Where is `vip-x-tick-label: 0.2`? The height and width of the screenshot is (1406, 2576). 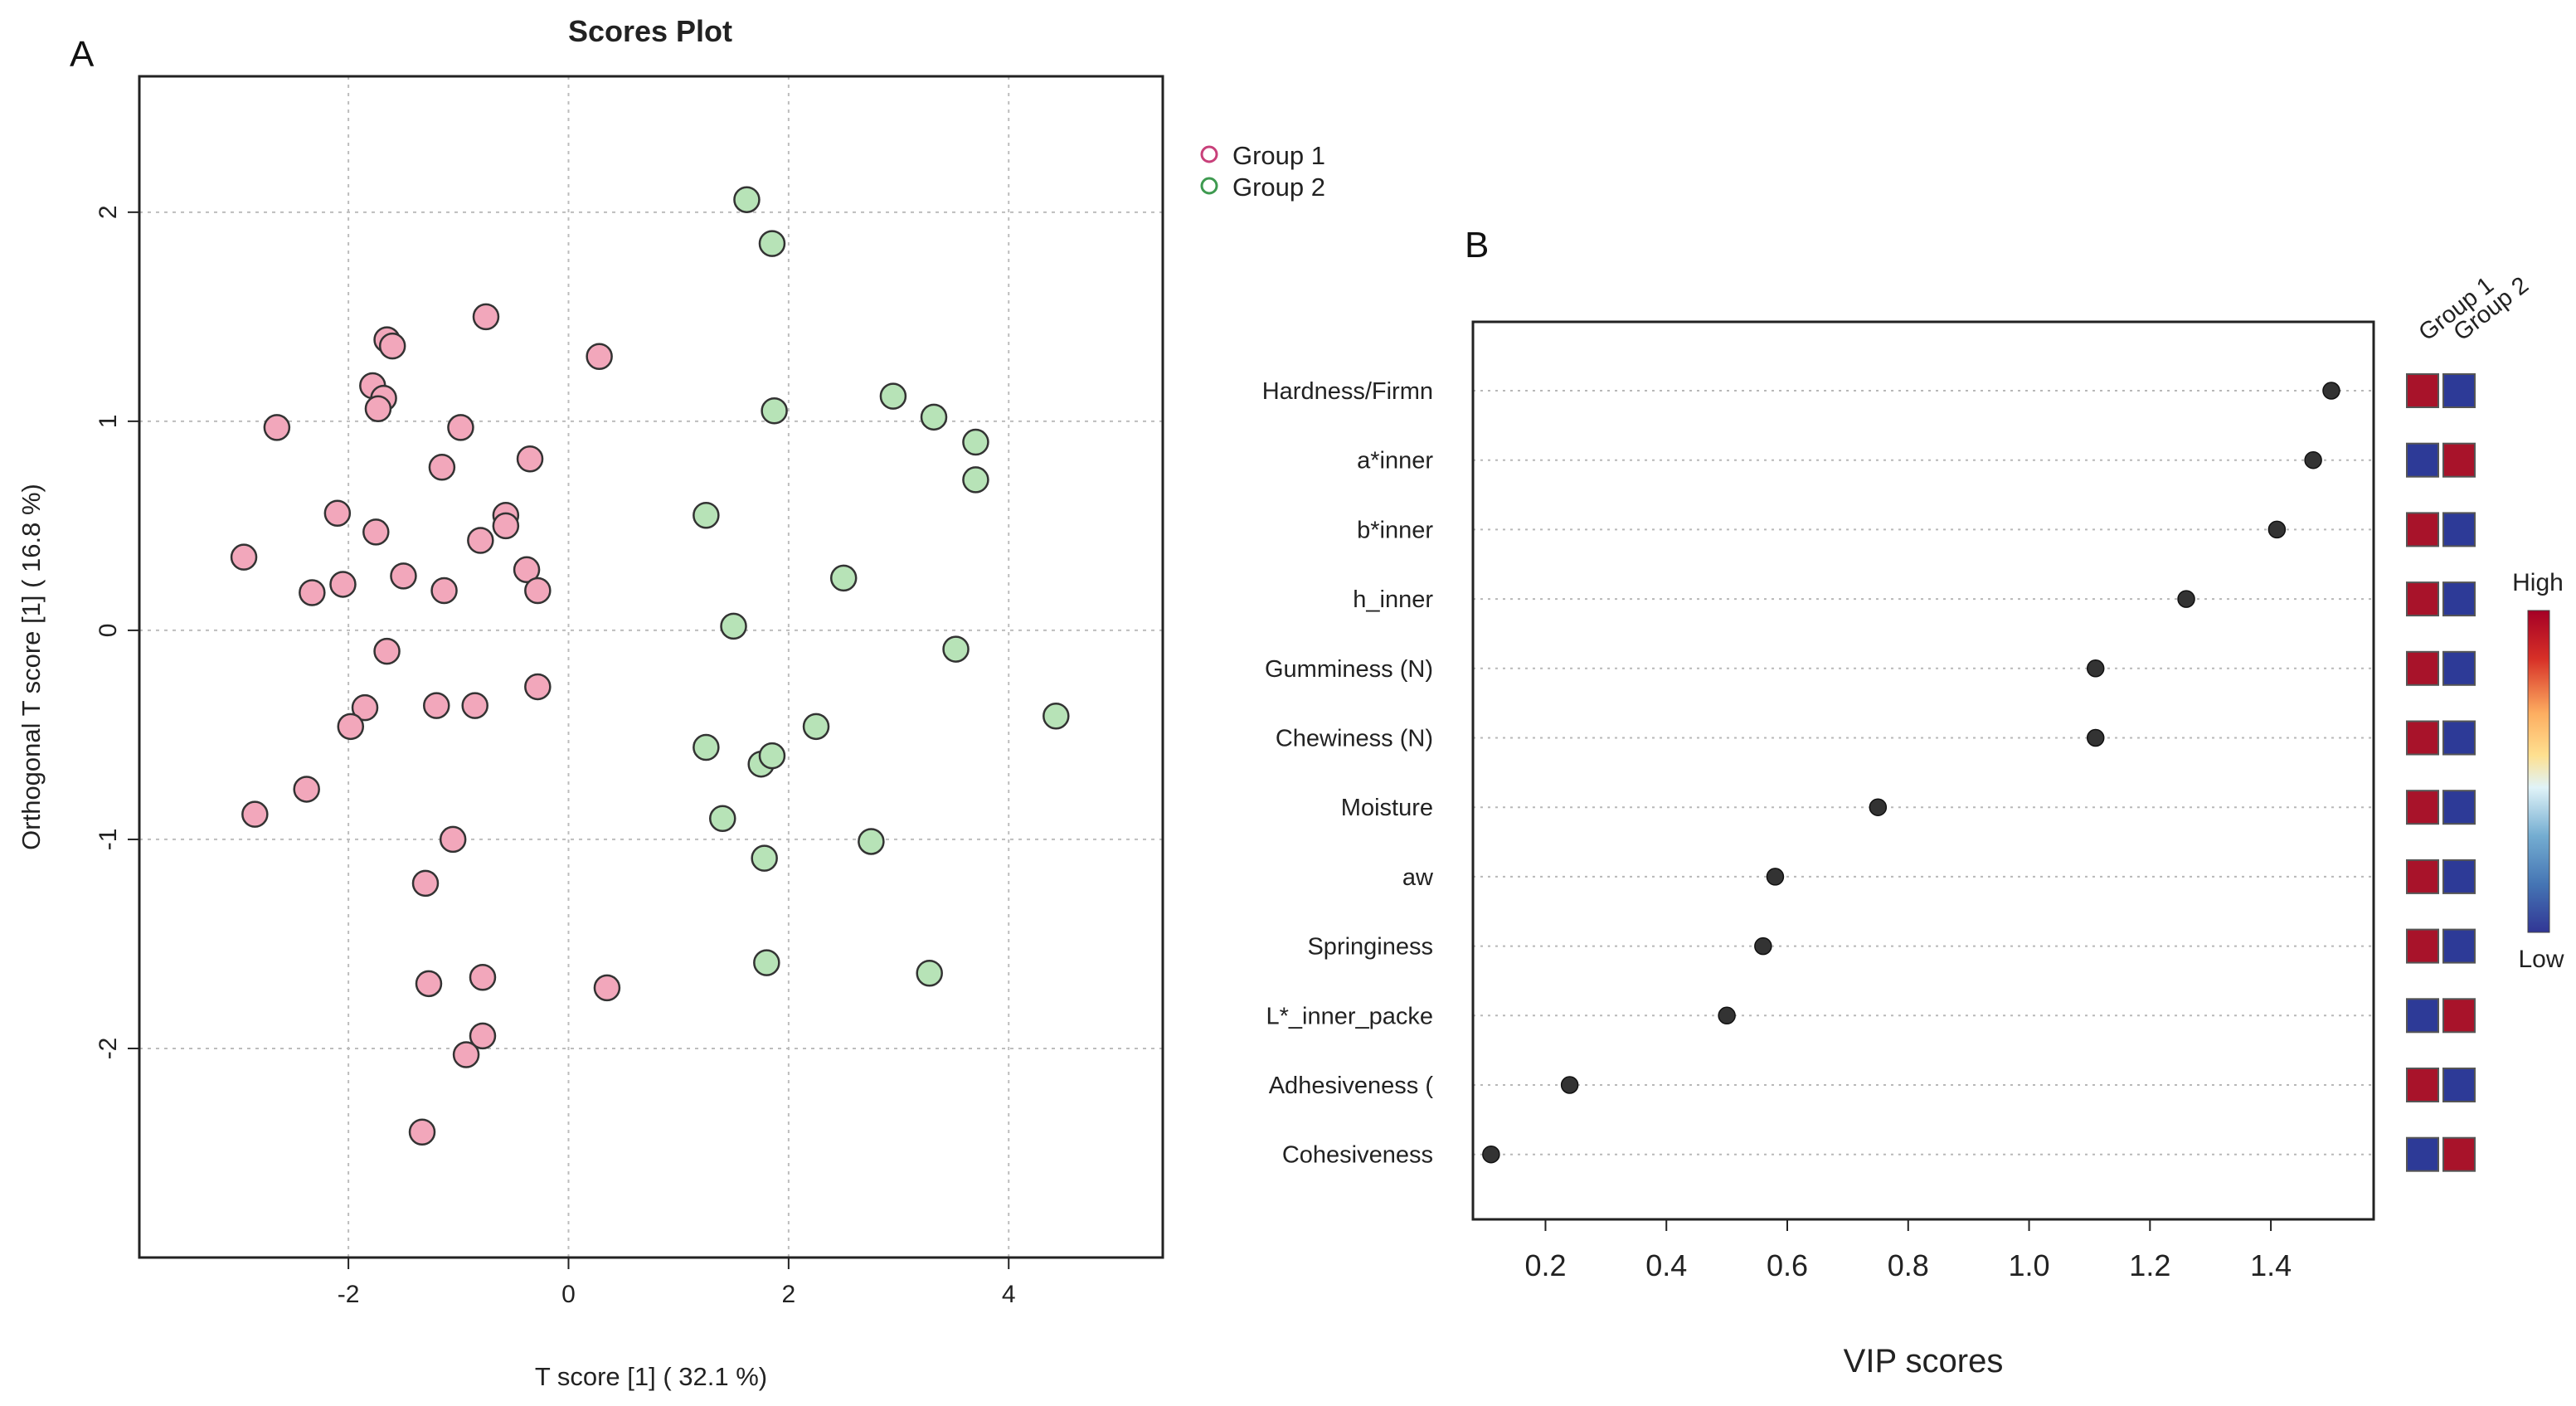 vip-x-tick-label: 0.2 is located at coordinates (1545, 1265).